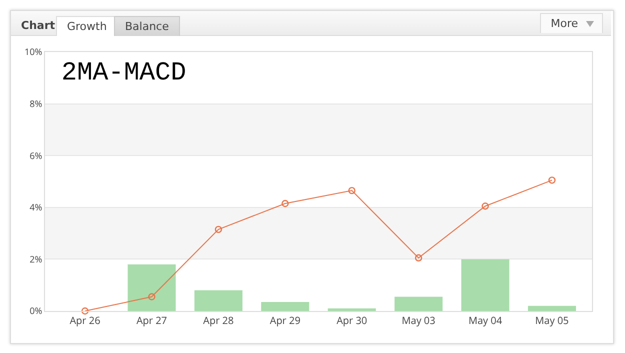  What do you see at coordinates (564, 23) in the screenshot?
I see `text: More` at bounding box center [564, 23].